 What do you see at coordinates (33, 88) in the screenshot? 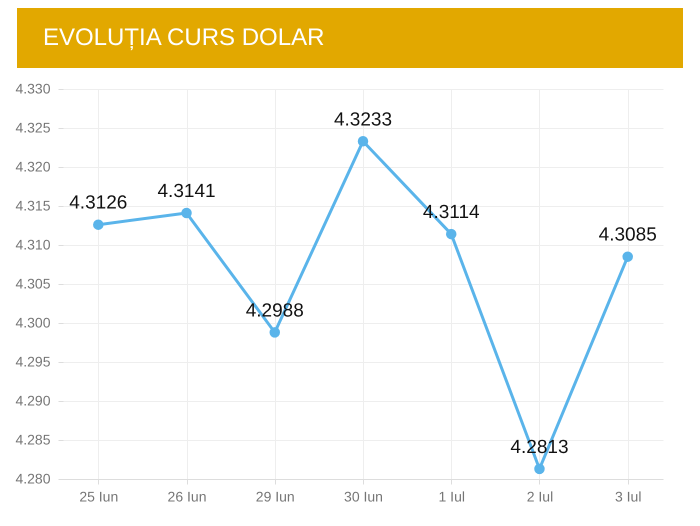
I see `y-tick-label: 4.330` at bounding box center [33, 88].